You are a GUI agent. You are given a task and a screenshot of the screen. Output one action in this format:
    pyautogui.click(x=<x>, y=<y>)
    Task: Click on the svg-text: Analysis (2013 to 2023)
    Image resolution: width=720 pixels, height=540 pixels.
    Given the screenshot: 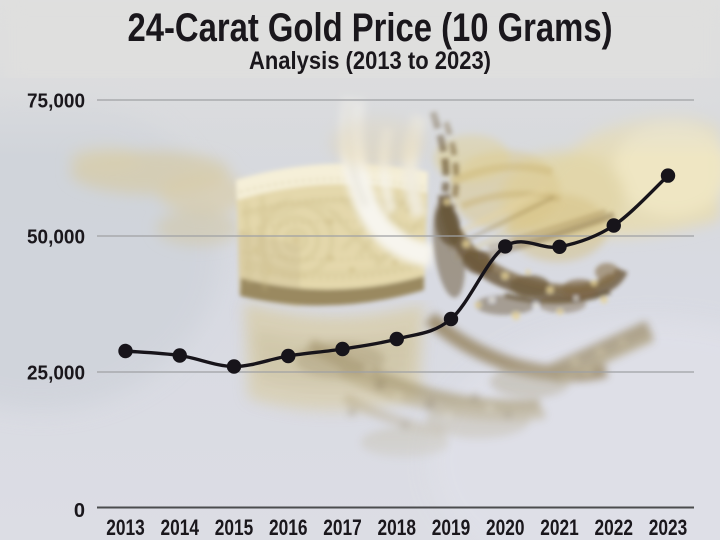 What is the action you would take?
    pyautogui.click(x=370, y=61)
    